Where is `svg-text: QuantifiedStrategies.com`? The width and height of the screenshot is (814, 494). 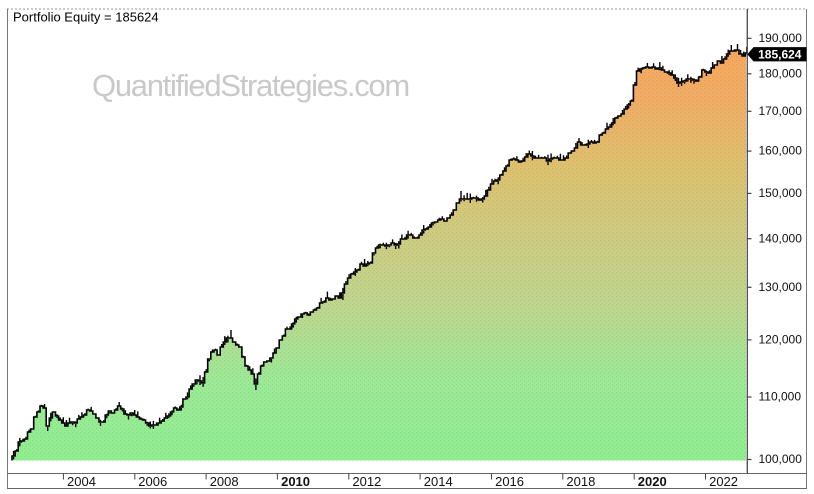 svg-text: QuantifiedStrategies.com is located at coordinates (250, 85).